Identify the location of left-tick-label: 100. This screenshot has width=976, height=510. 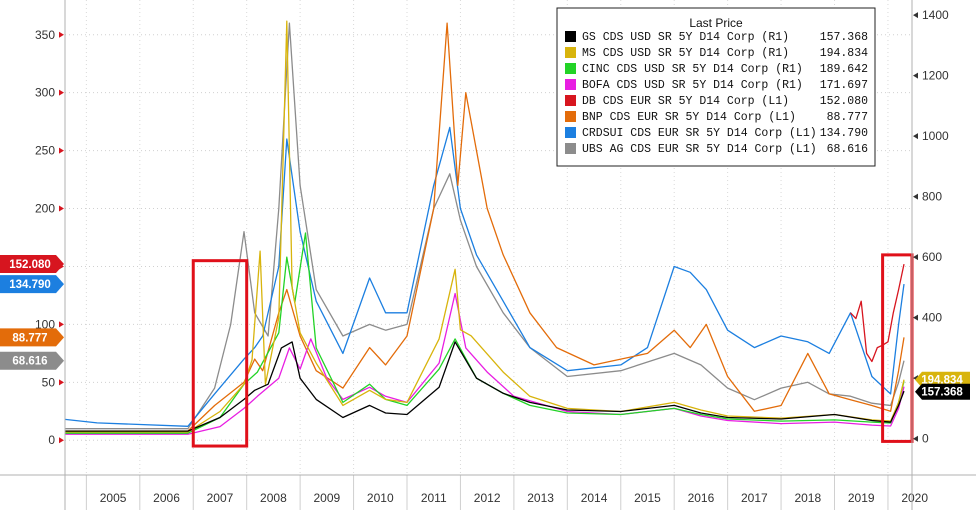
(45, 324).